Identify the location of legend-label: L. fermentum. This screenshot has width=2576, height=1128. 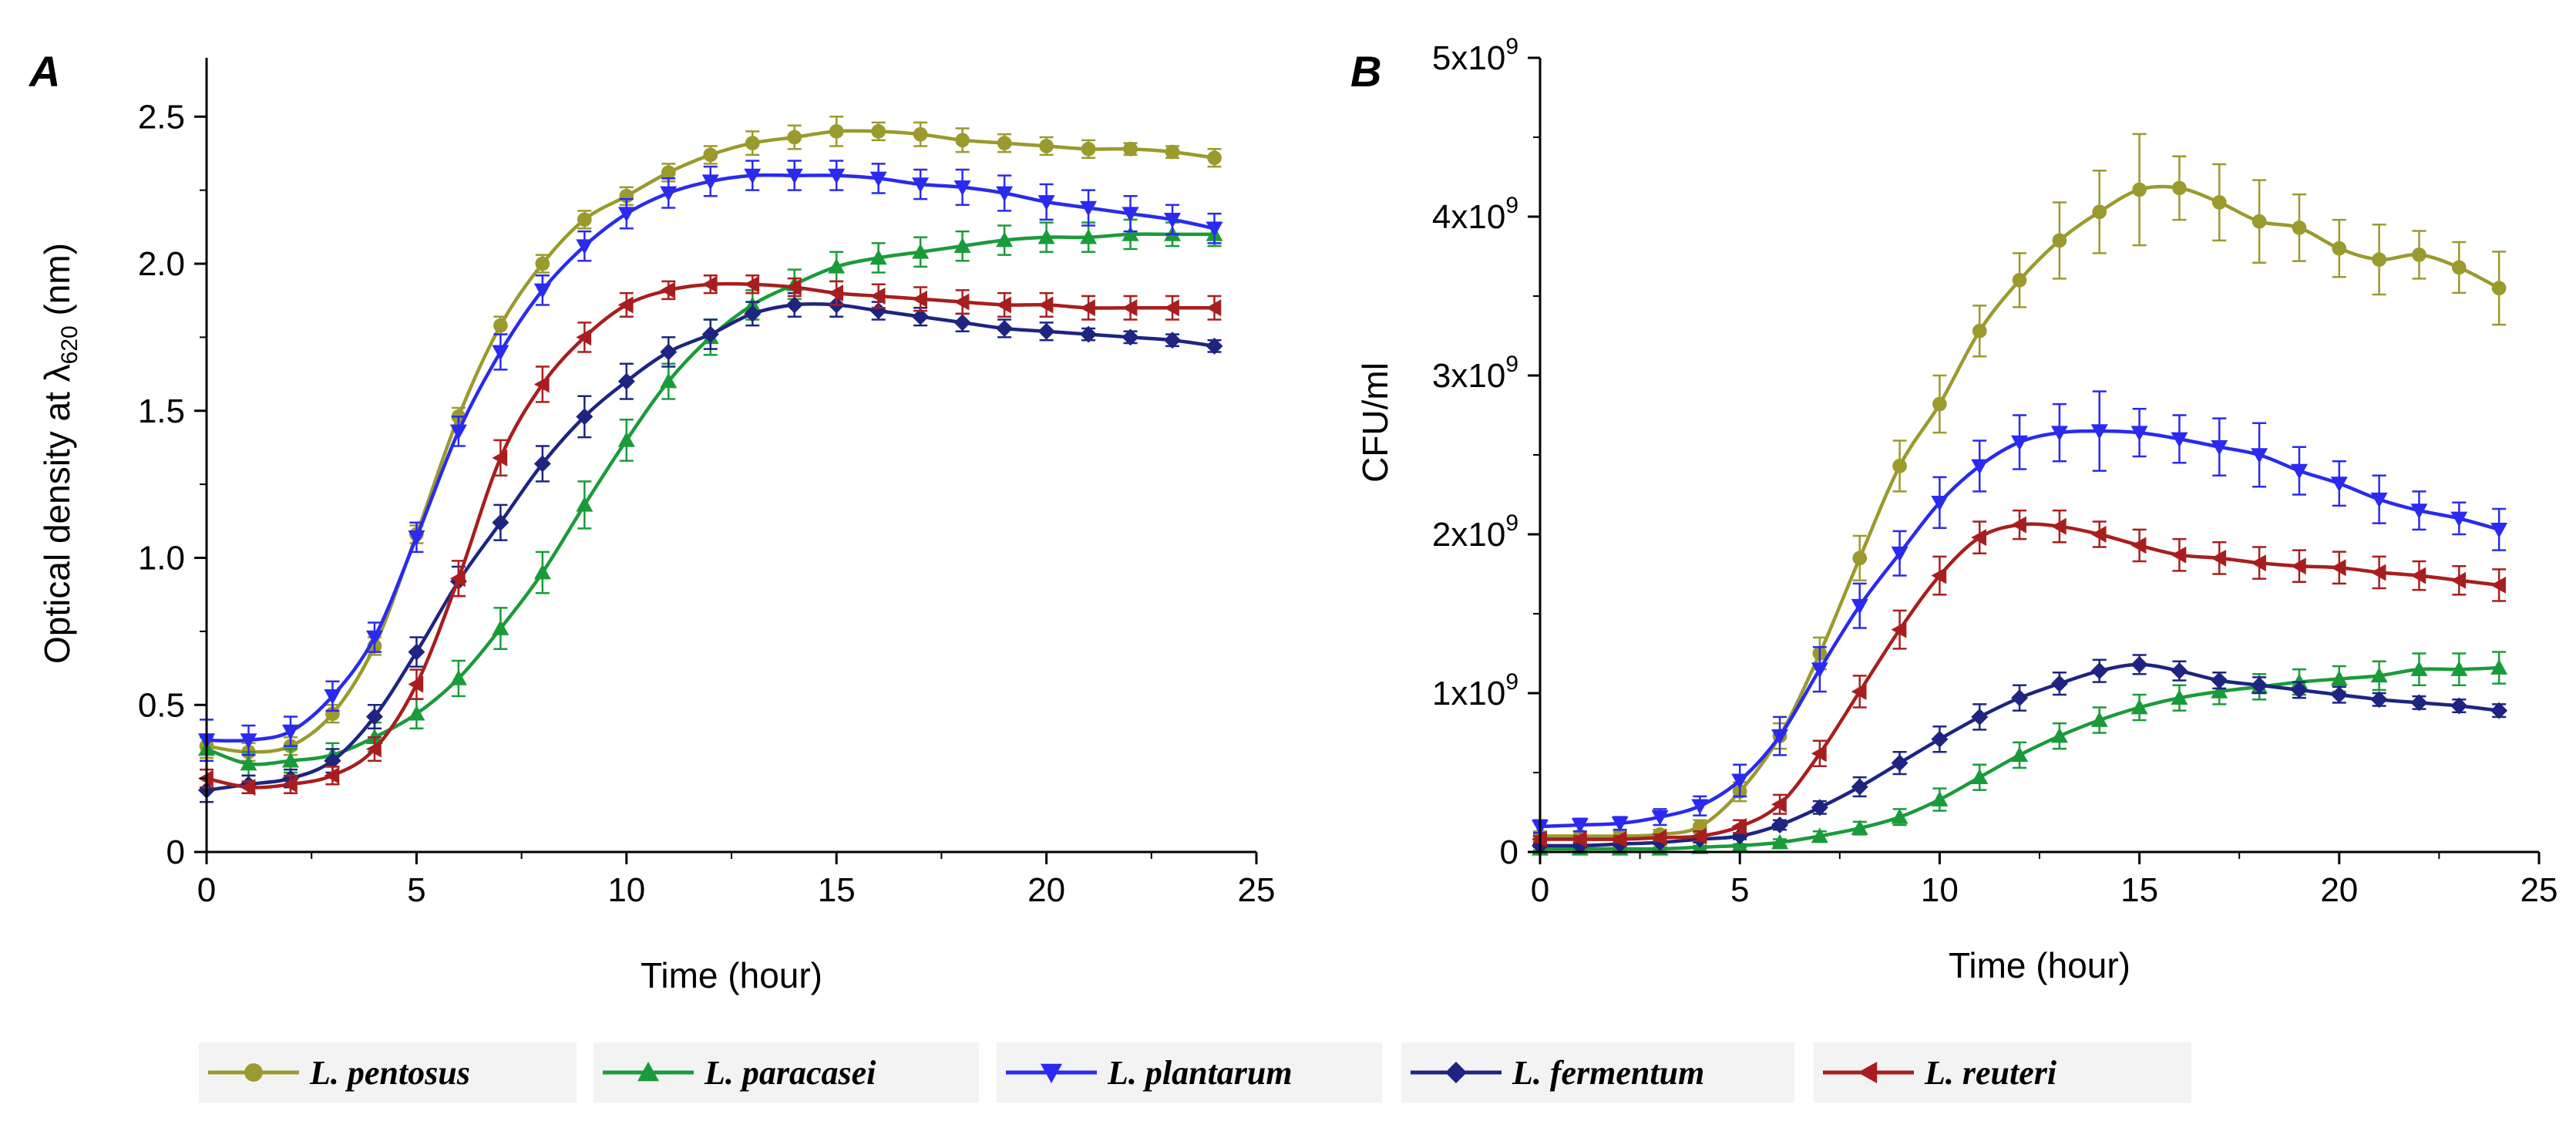
(1608, 1073).